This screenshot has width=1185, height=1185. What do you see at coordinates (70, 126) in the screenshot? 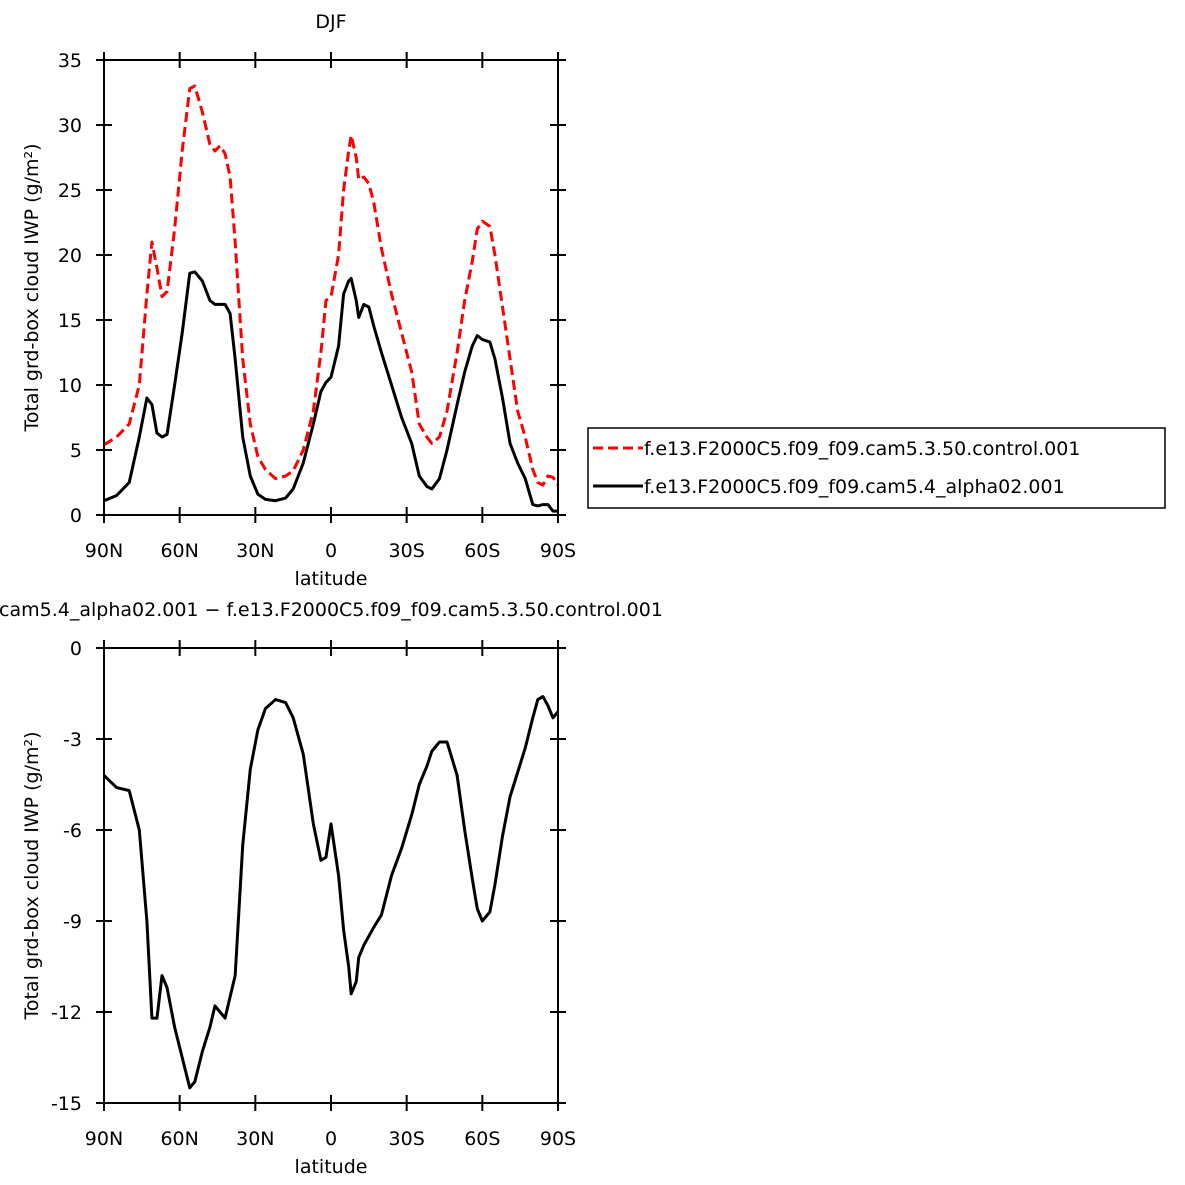
I see `y-tick-label: 30` at bounding box center [70, 126].